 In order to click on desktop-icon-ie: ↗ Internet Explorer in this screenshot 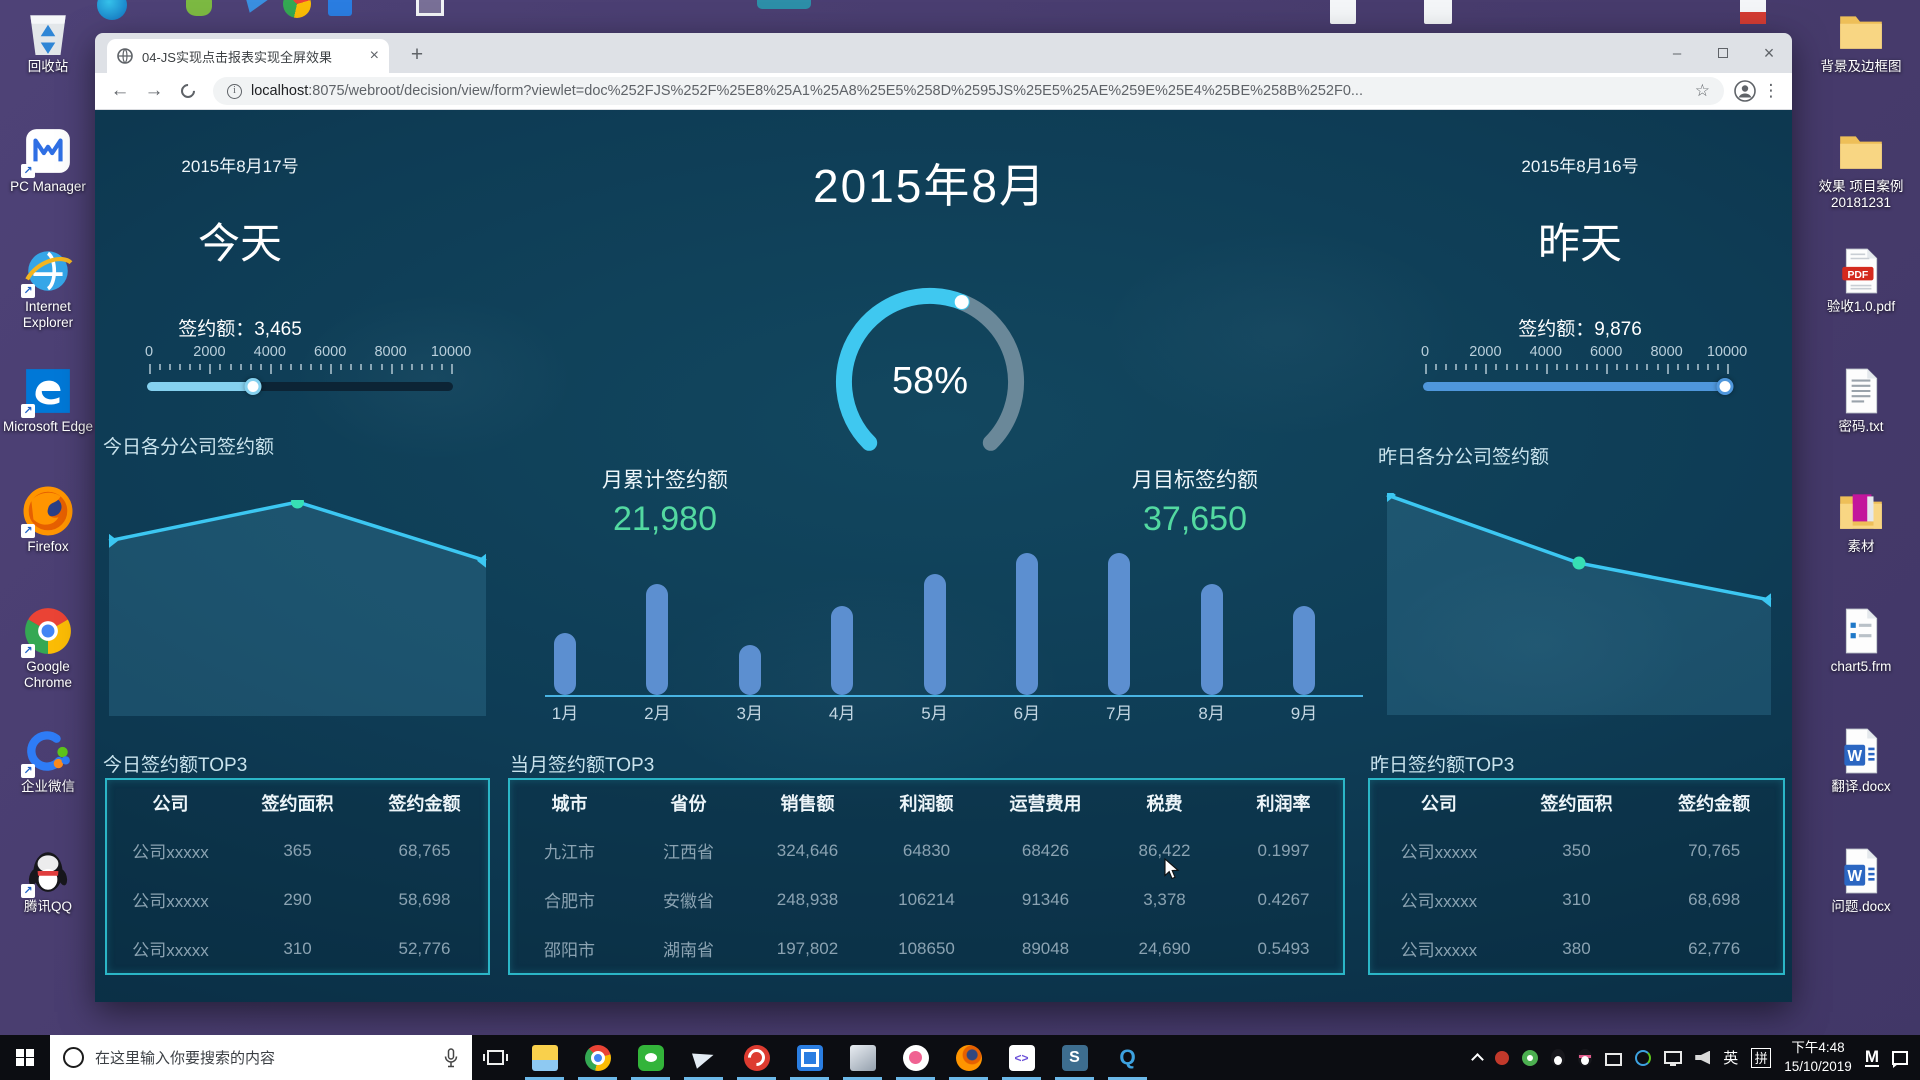, I will do `click(48, 299)`.